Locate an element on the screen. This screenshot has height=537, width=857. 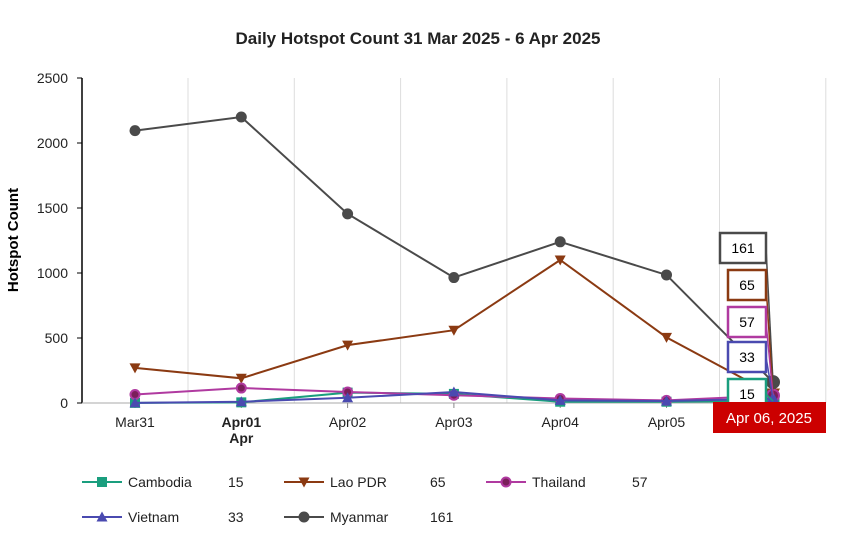
x-tick-label: Apr02 is located at coordinates (348, 422).